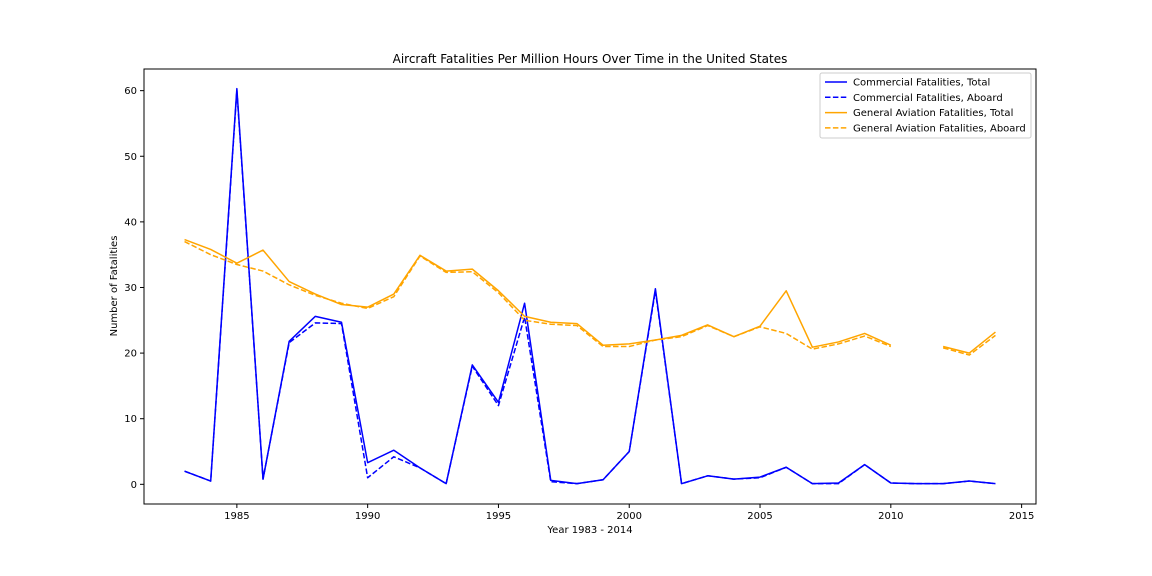 The width and height of the screenshot is (1152, 576). I want to click on x-tick-label: 2015, so click(1021, 516).